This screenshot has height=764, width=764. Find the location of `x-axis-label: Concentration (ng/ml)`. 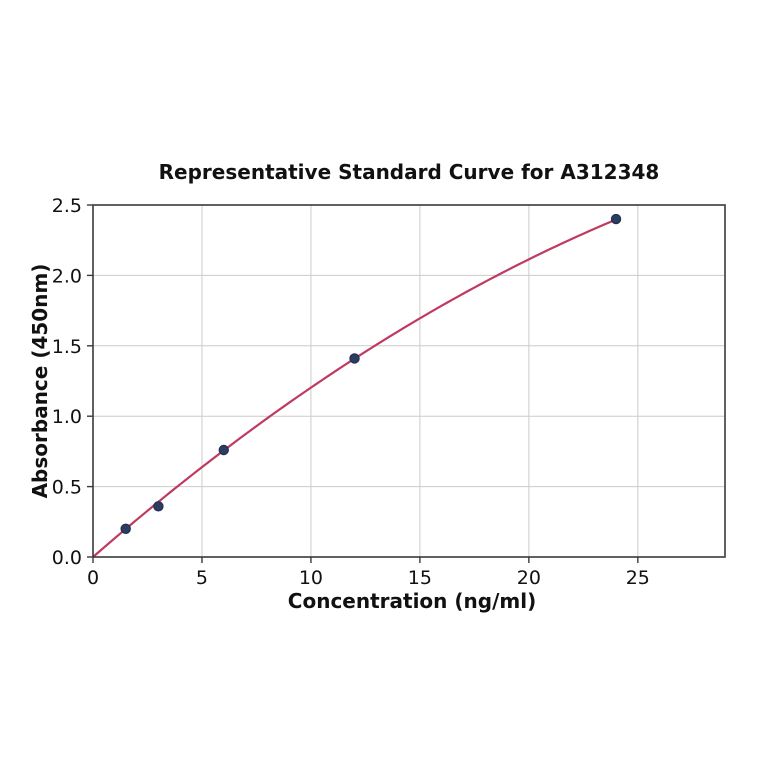

x-axis-label: Concentration (ng/ml) is located at coordinates (412, 601).